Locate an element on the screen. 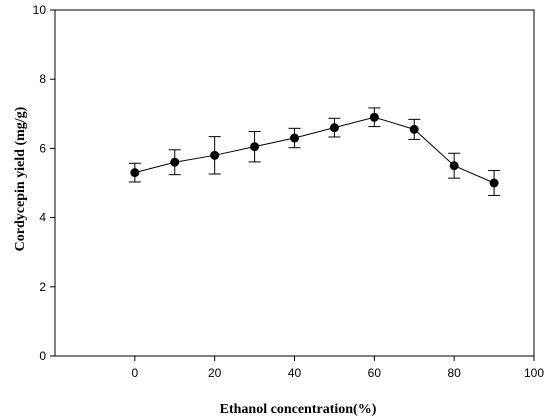 This screenshot has height=419, width=550. y-tick-label: 10 is located at coordinates (40, 10).